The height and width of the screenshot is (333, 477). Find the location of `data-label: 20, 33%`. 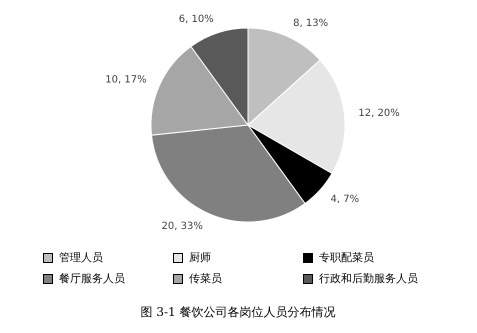

data-label: 20, 33% is located at coordinates (182, 226).